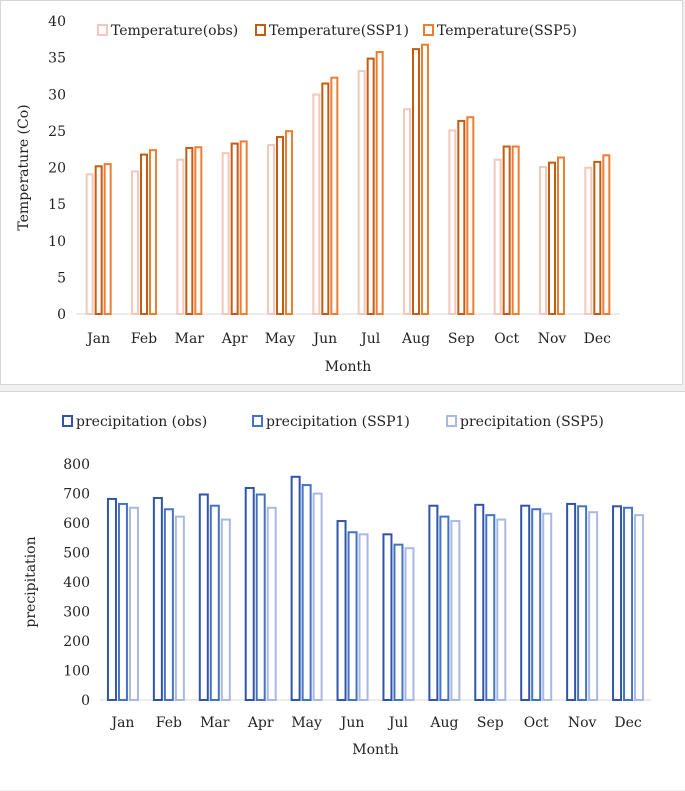 Image resolution: width=685 pixels, height=791 pixels. What do you see at coordinates (57, 22) in the screenshot?
I see `y-tick-label: 40` at bounding box center [57, 22].